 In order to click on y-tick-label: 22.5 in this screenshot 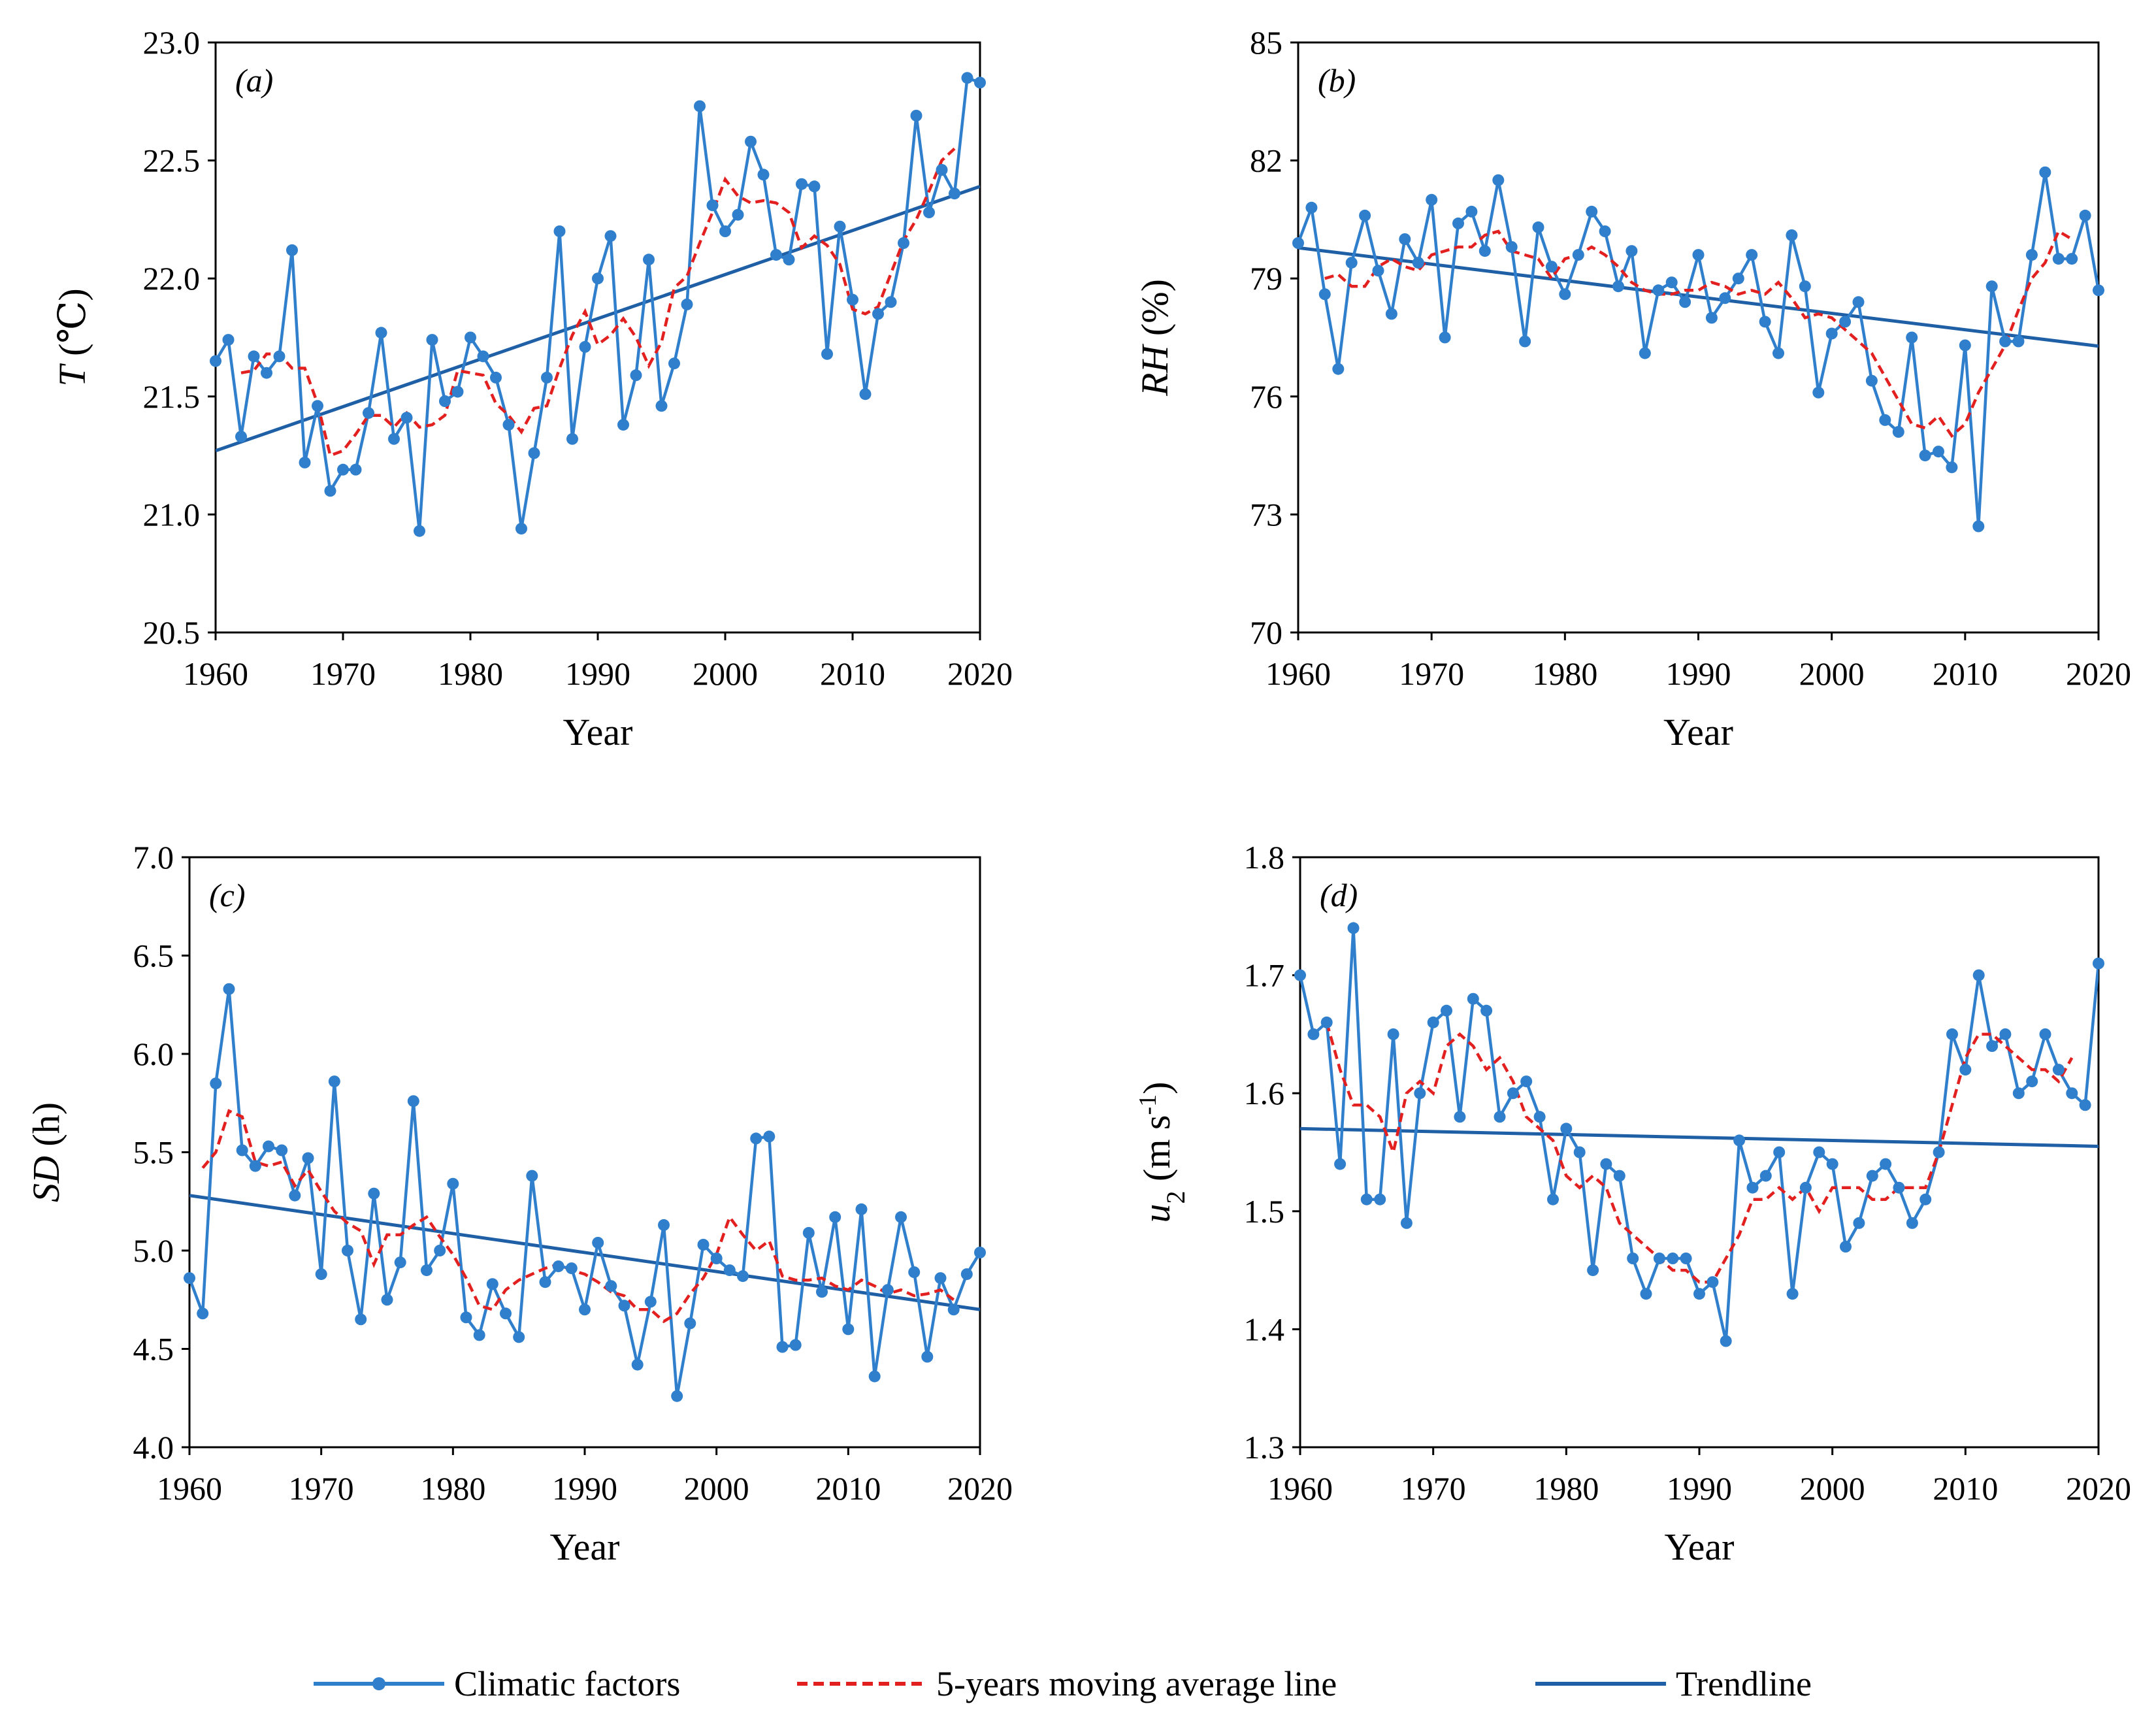, I will do `click(172, 160)`.